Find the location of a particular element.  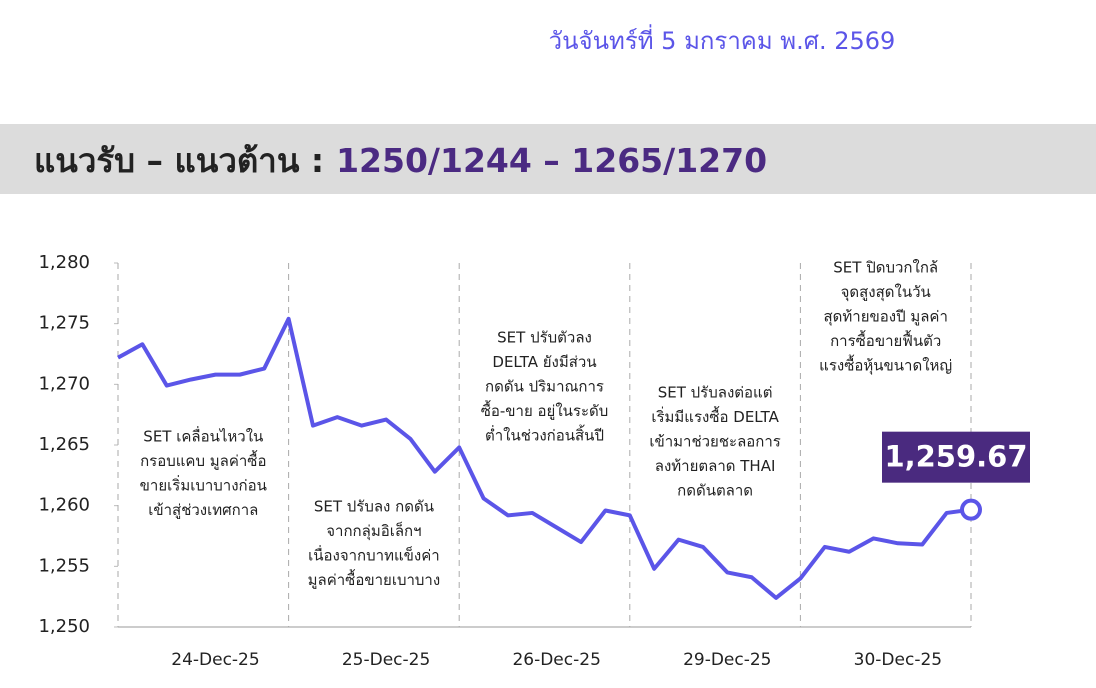

banner-label: แนวรับ – แนวต้าน : 1250/1244 – 1265/1270 is located at coordinates (400, 160).